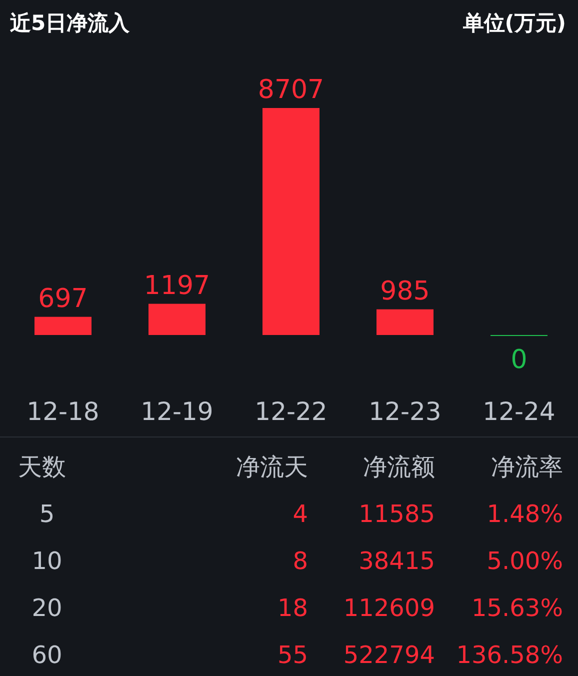  I want to click on text: 112609, so click(389, 608).